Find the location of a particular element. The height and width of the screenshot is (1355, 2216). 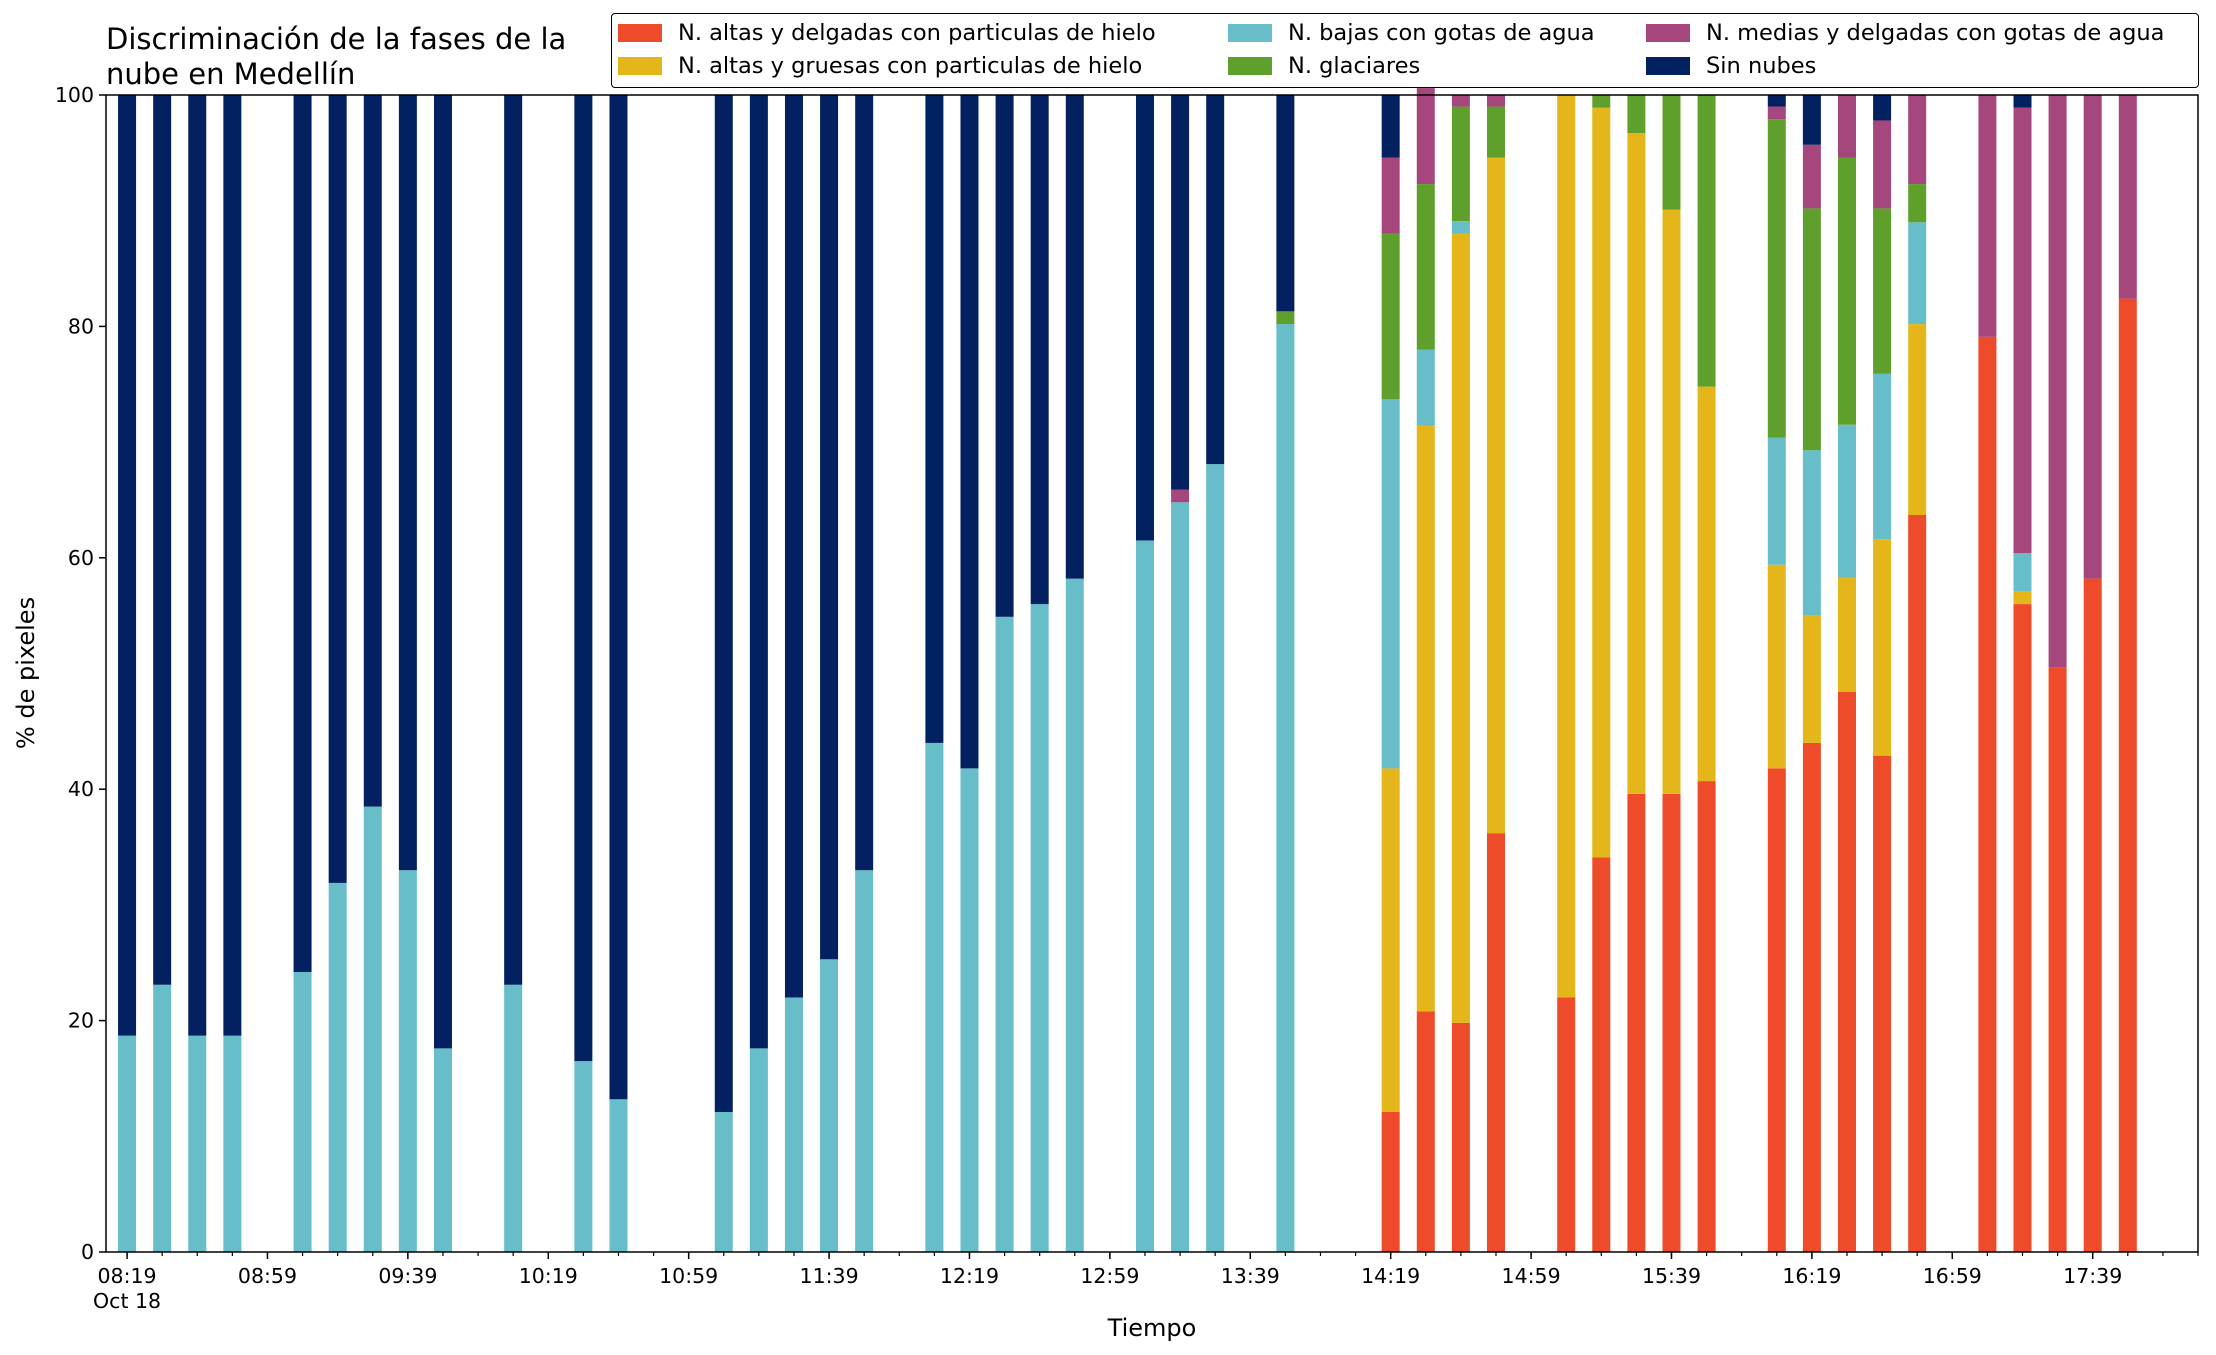

legend-label: Sin nubes is located at coordinates (1761, 66).